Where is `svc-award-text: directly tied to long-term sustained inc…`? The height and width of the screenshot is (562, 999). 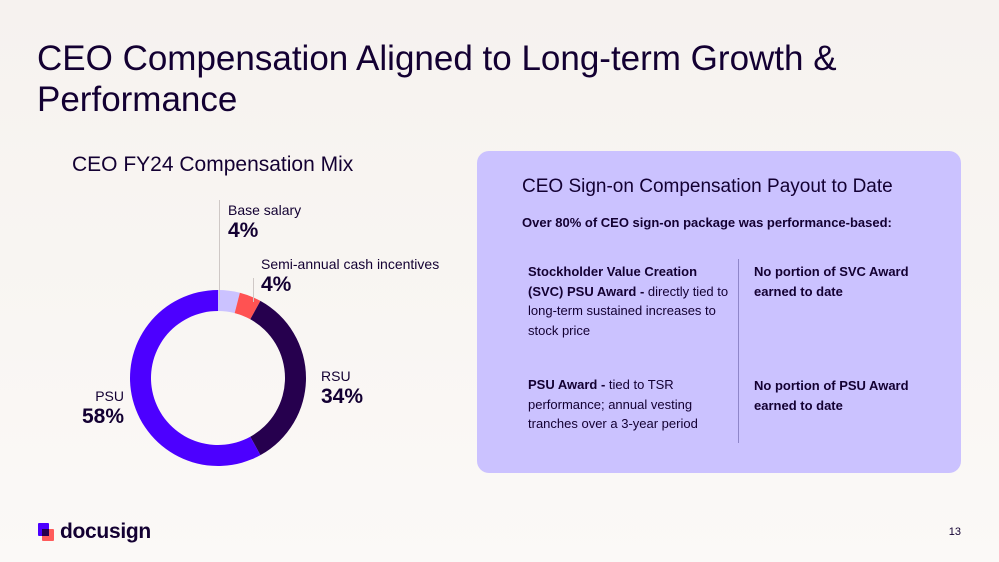 svc-award-text: directly tied to long-term sustained inc… is located at coordinates (628, 310).